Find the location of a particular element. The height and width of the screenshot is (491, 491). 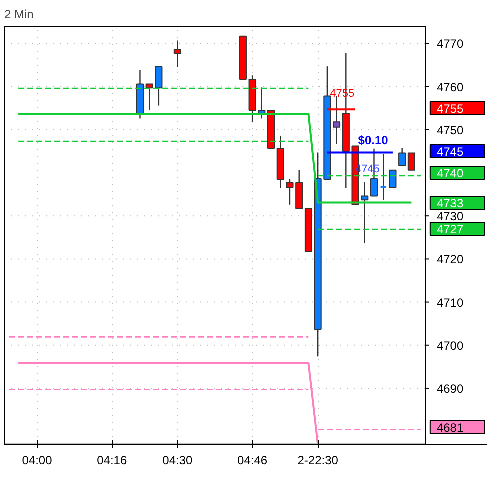

y-tick-label: 4770 is located at coordinates (450, 44).